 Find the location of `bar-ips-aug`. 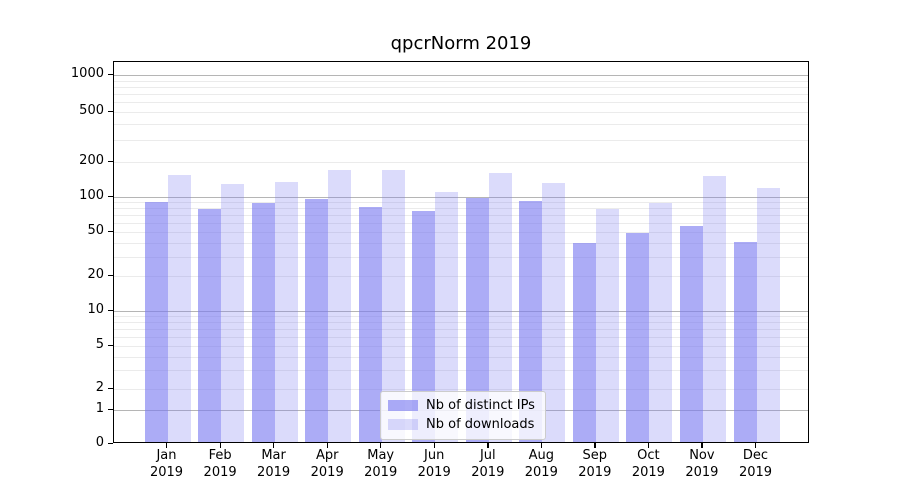

bar-ips-aug is located at coordinates (531, 321).